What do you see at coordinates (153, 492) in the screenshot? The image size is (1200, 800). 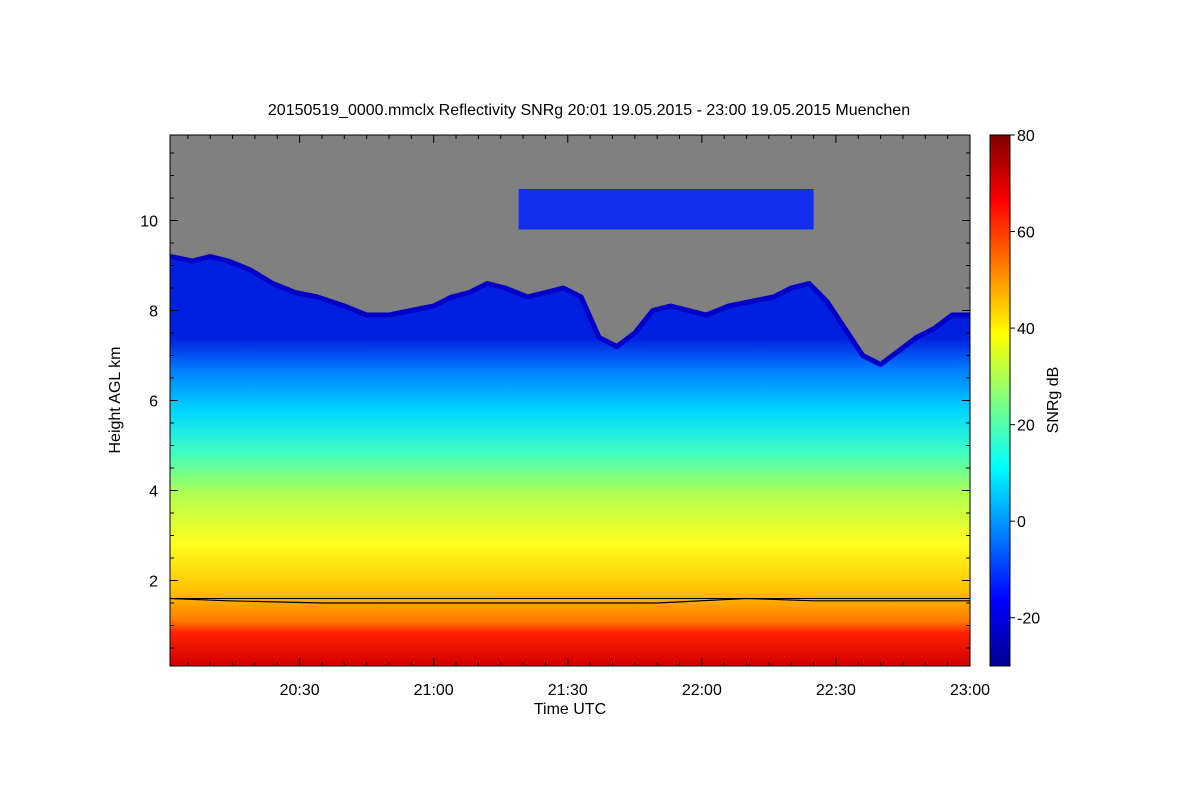 I see `y-tick-label: 4` at bounding box center [153, 492].